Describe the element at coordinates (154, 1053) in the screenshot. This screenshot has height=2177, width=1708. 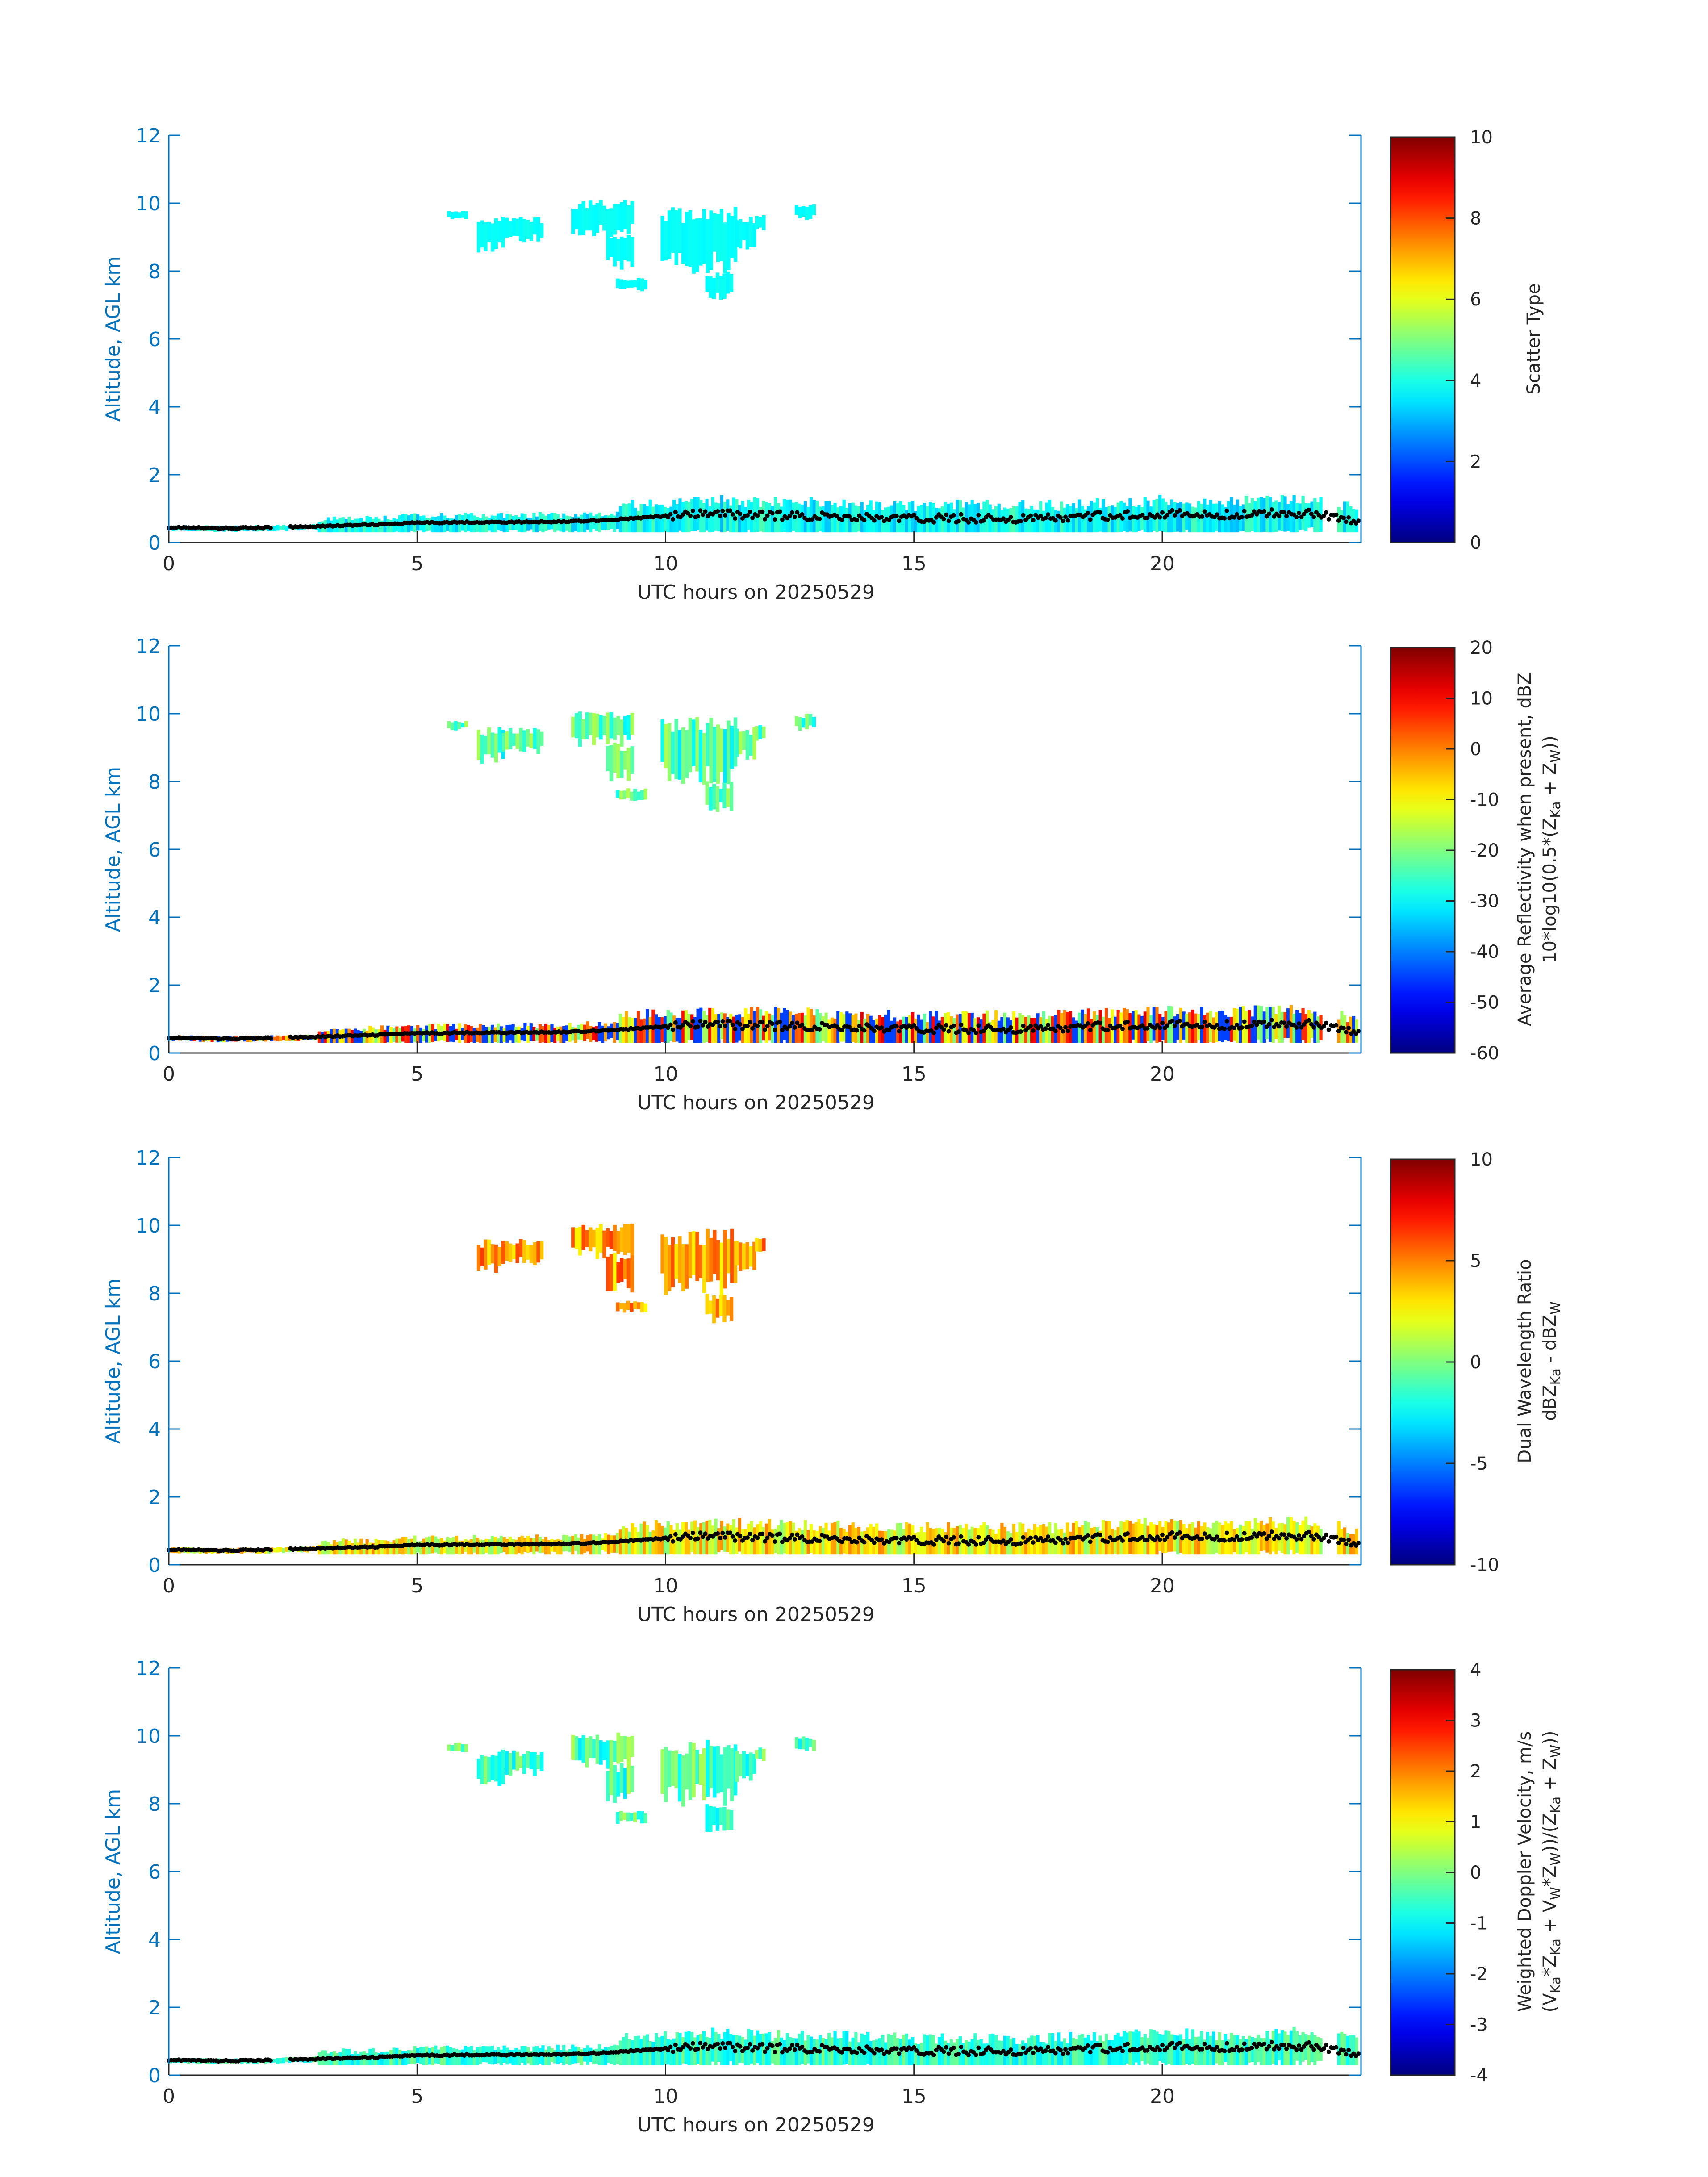
I see `y-tick-label: 0` at that location.